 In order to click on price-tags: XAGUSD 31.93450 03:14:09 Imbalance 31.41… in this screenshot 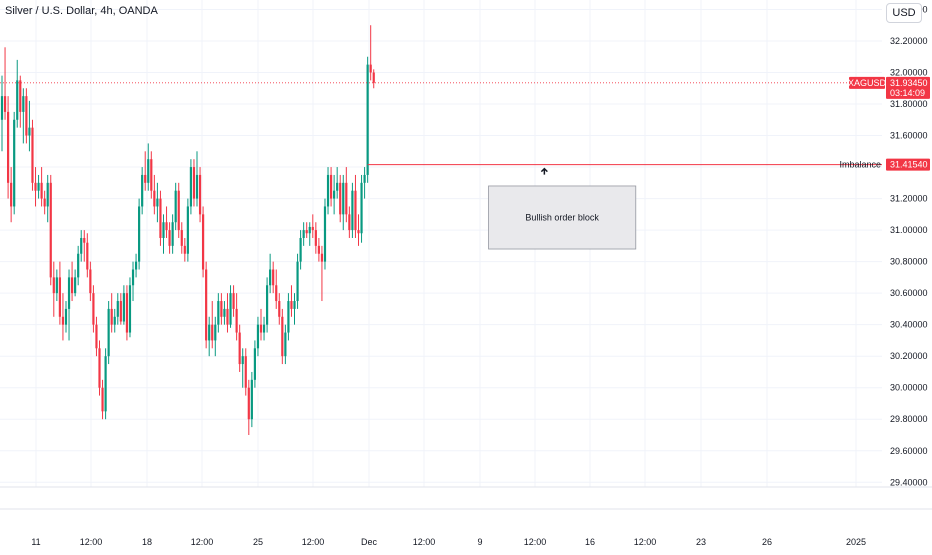, I will do `click(884, 123)`.